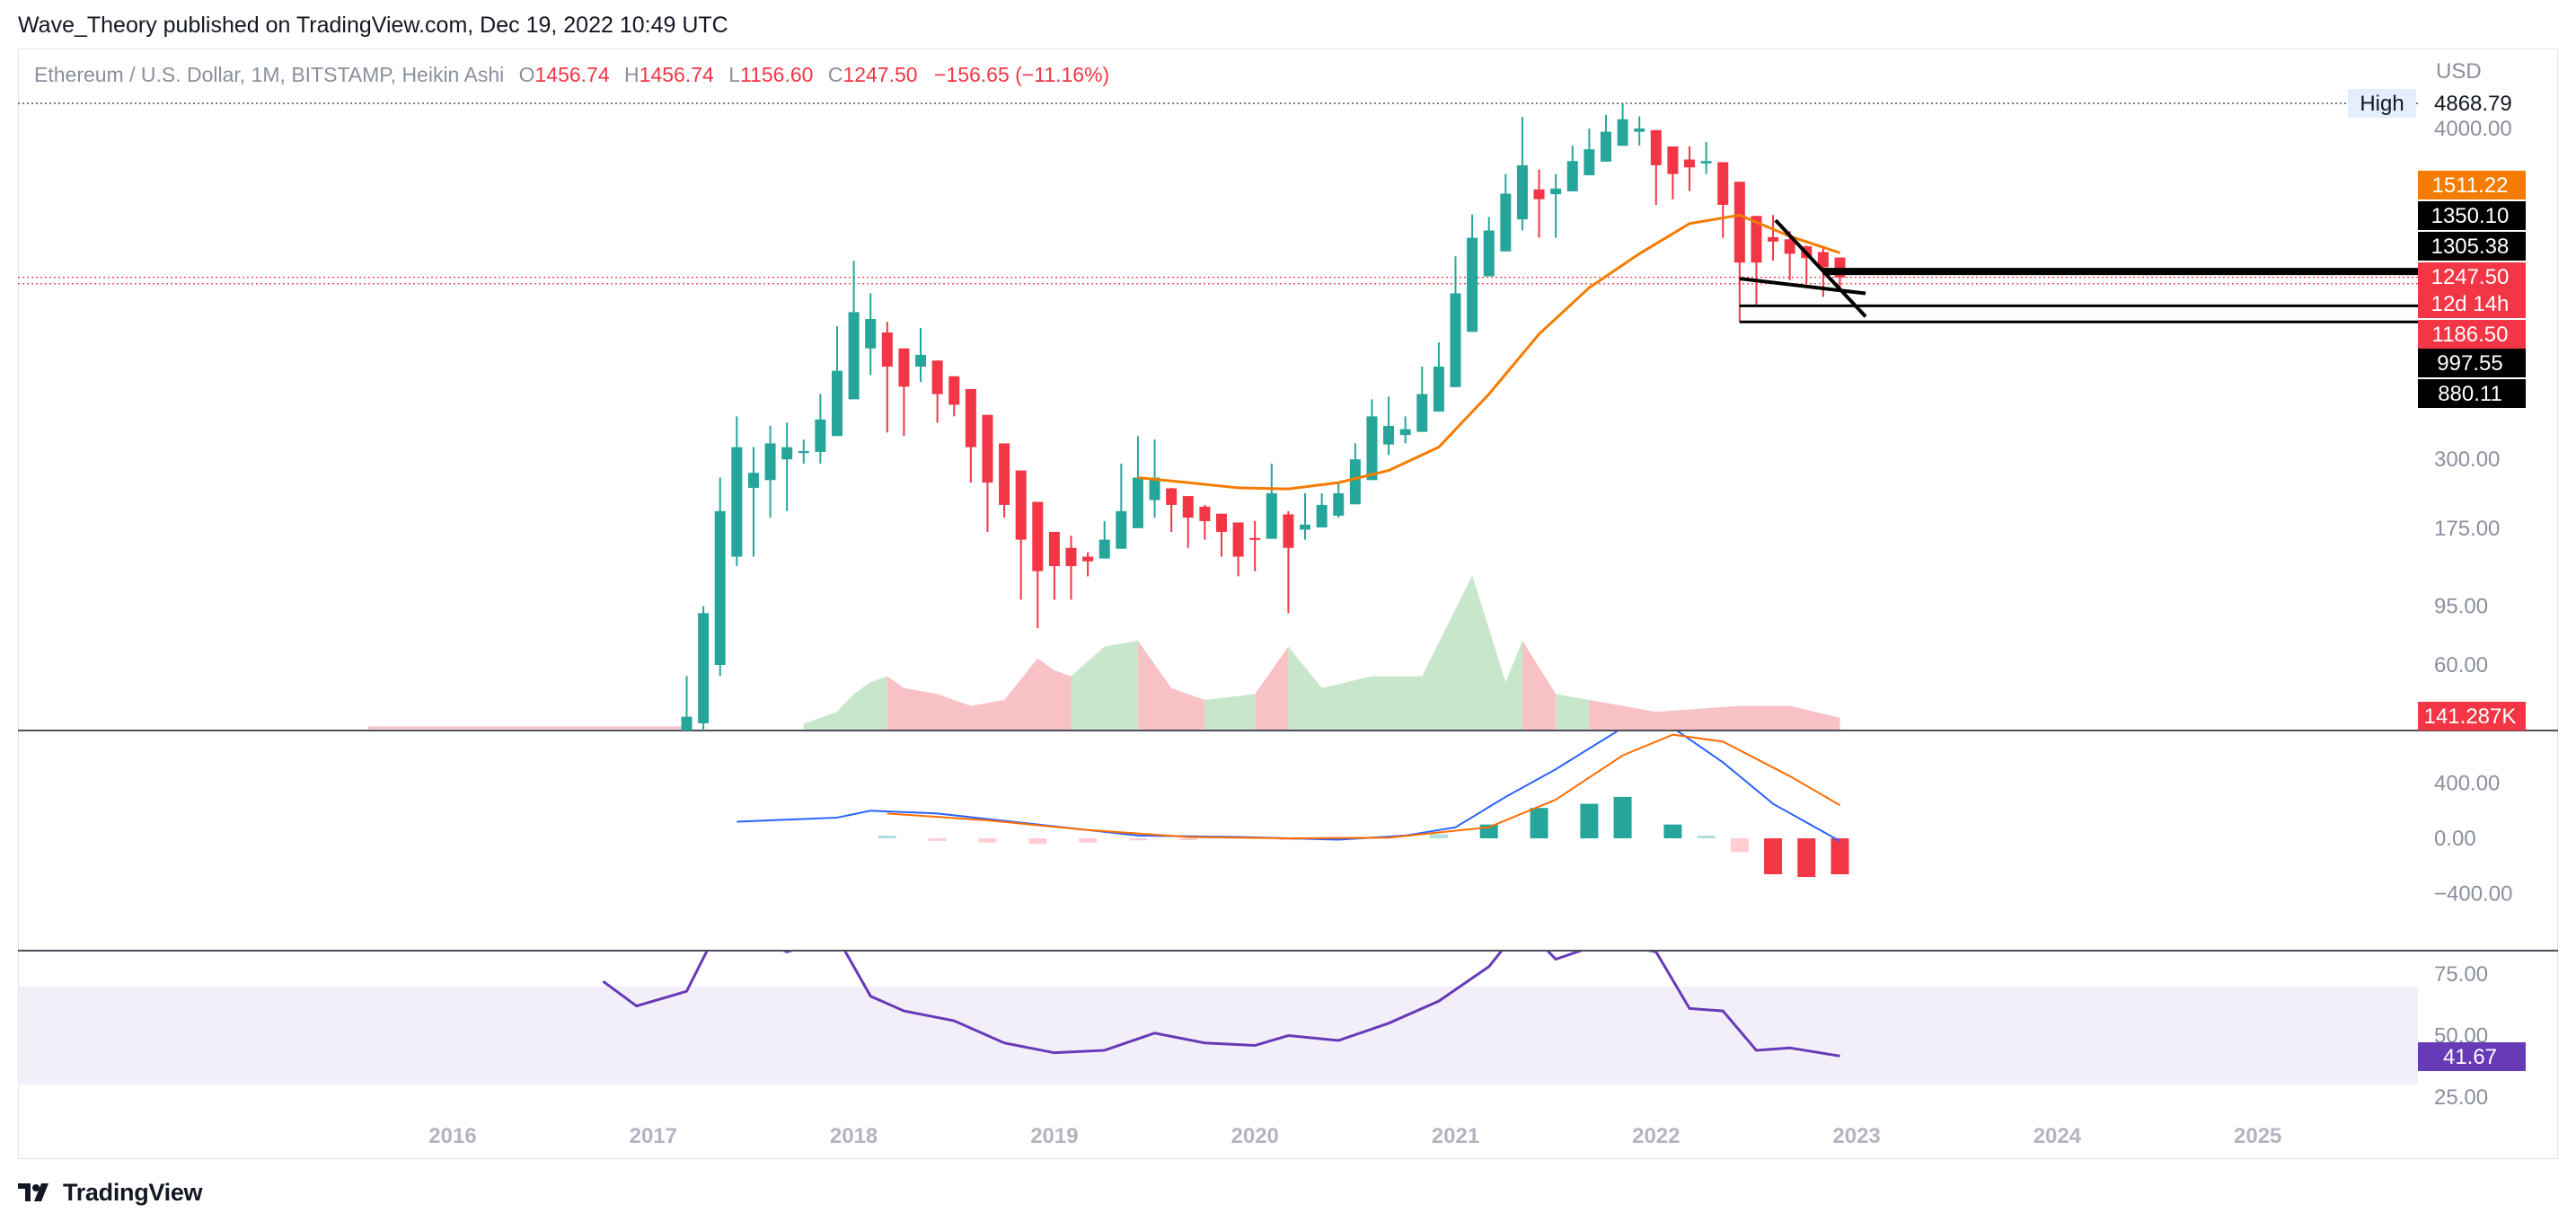 This screenshot has width=2576, height=1222. Describe the element at coordinates (2430, 104) in the screenshot. I see `price-tag-high: High 4868.79` at that location.